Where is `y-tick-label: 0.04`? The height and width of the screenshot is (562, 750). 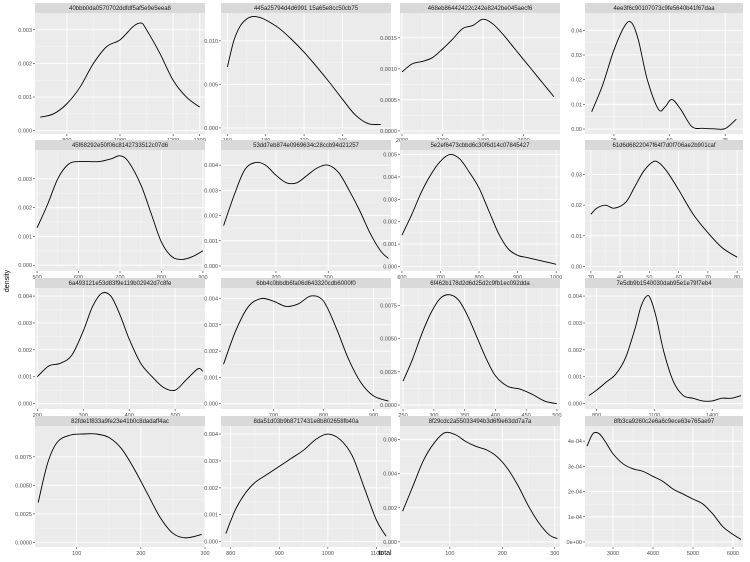
y-tick-label: 0.04 is located at coordinates (576, 31).